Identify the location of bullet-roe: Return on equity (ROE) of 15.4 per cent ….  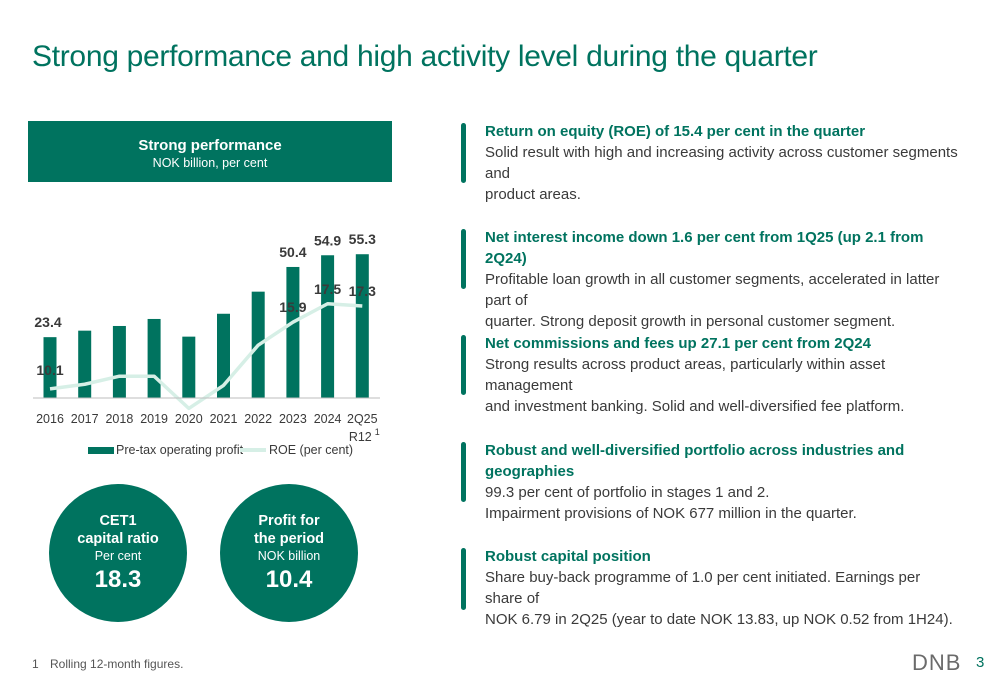
(711, 163).